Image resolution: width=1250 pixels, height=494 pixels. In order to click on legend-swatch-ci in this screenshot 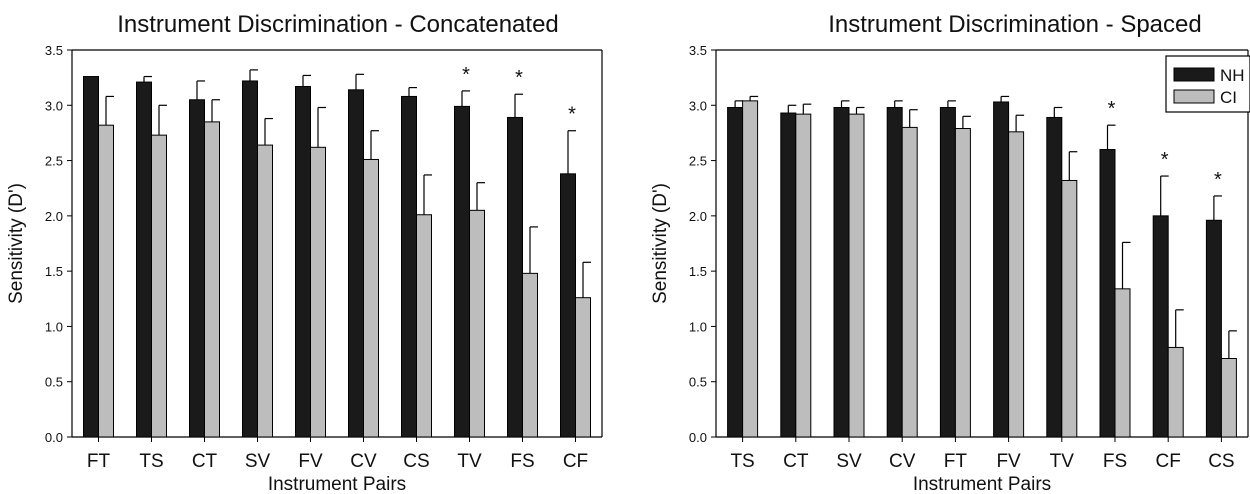, I will do `click(1194, 96)`.